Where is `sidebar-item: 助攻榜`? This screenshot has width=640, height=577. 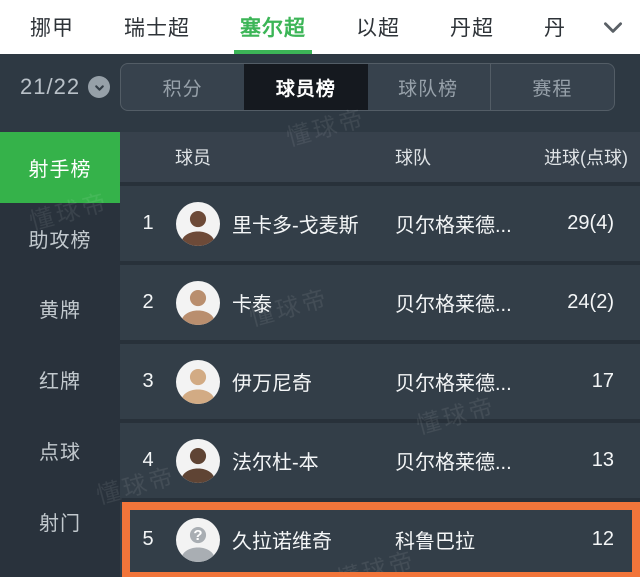 sidebar-item: 助攻榜 is located at coordinates (60, 238).